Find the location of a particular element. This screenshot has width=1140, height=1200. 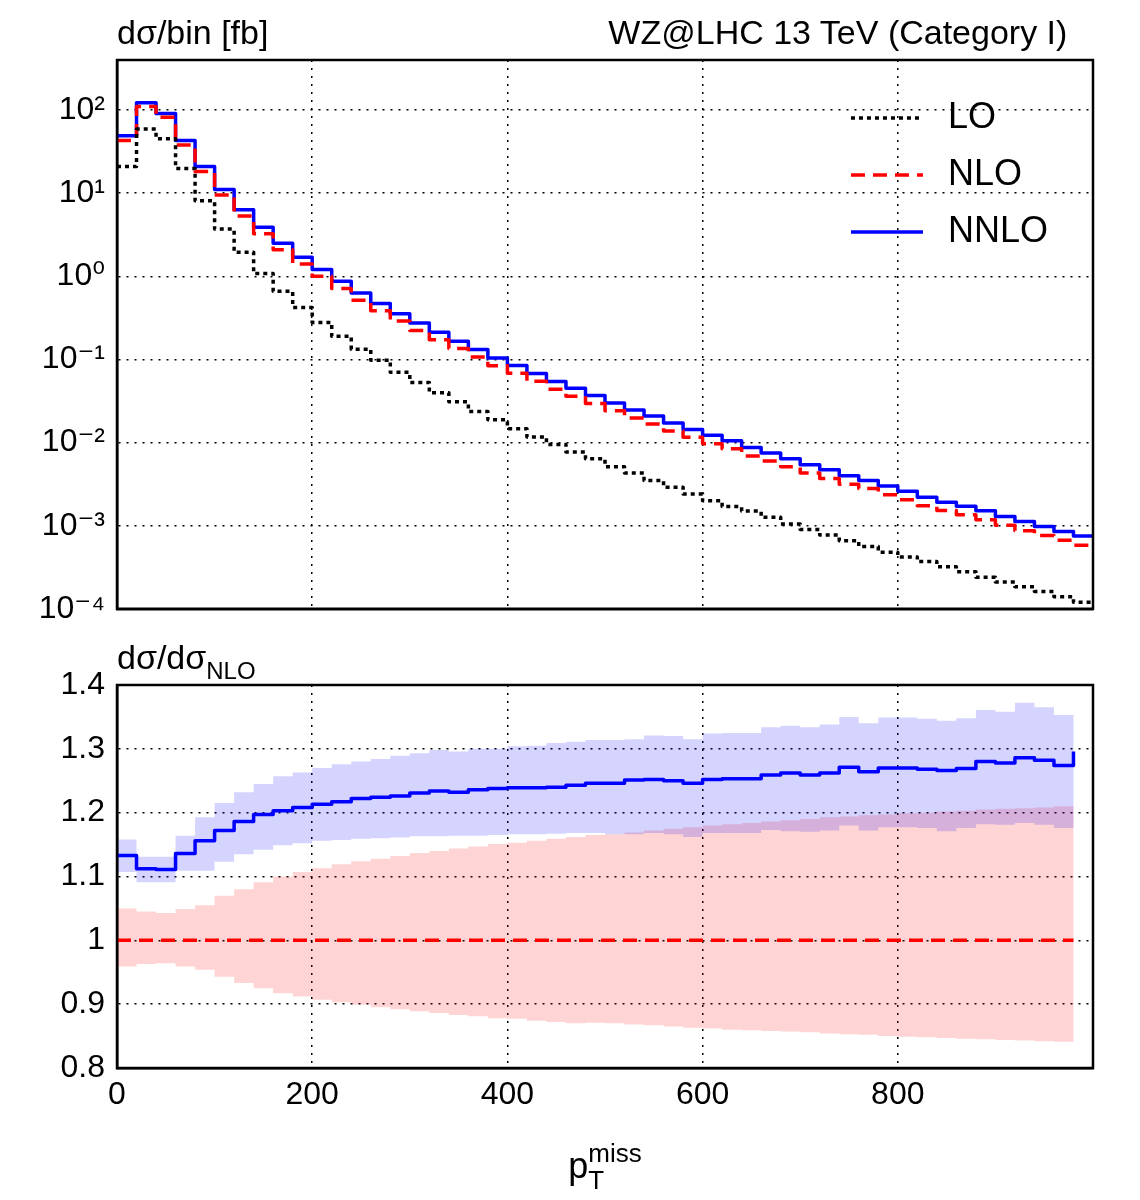

y-tick-label: 10⁰ is located at coordinates (80, 274).